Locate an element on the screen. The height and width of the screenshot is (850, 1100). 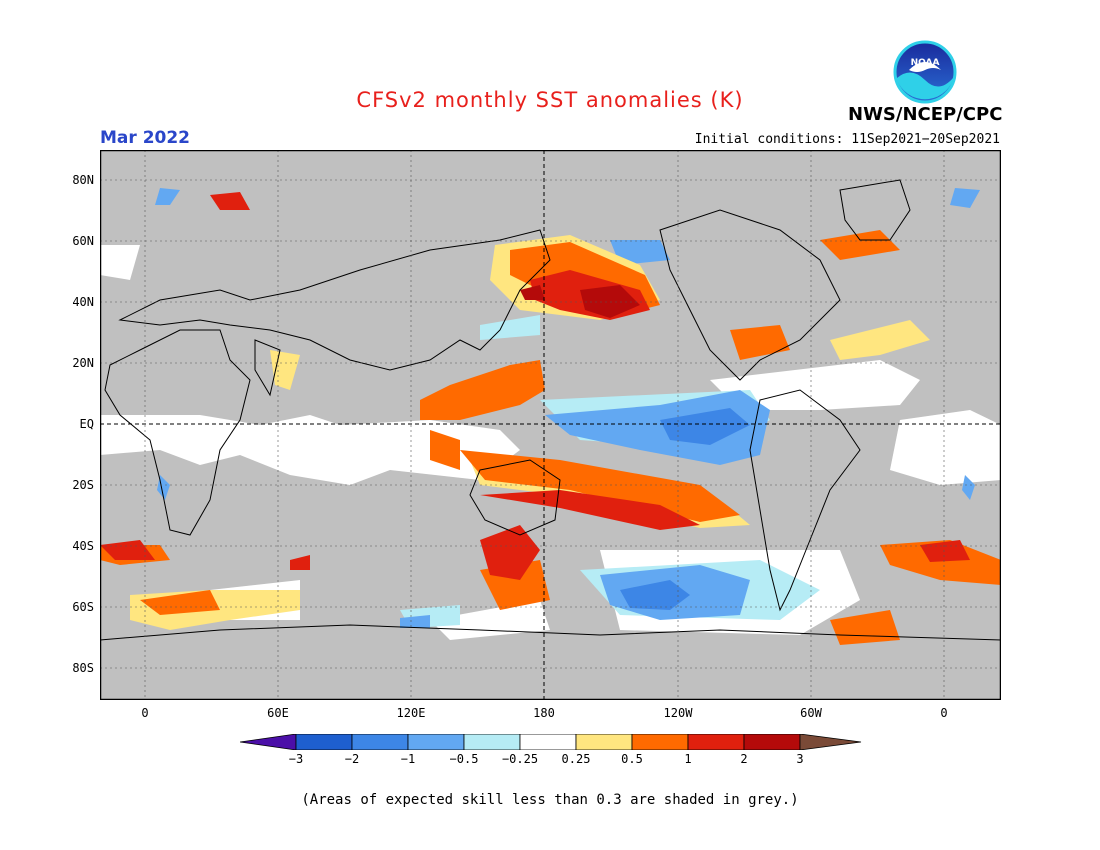
lon-label-60e: 60E is located at coordinates (278, 713).